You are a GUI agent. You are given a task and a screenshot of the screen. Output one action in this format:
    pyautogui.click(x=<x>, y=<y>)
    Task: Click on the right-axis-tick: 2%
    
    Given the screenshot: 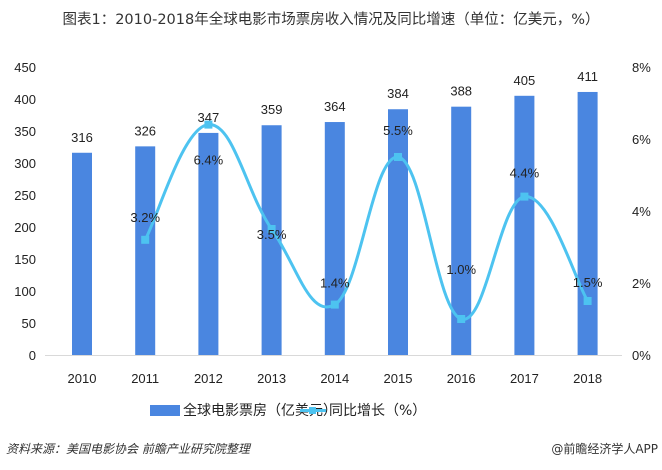 What is the action you would take?
    pyautogui.click(x=641, y=283)
    